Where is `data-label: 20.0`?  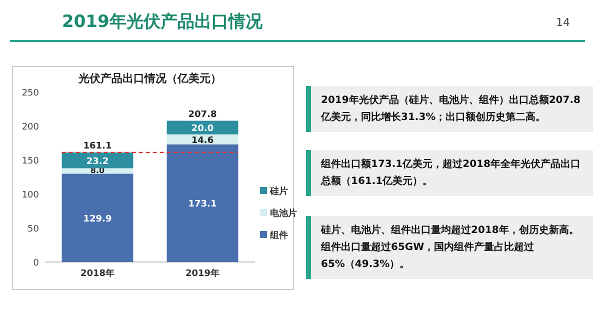
data-label: 20.0 is located at coordinates (202, 129).